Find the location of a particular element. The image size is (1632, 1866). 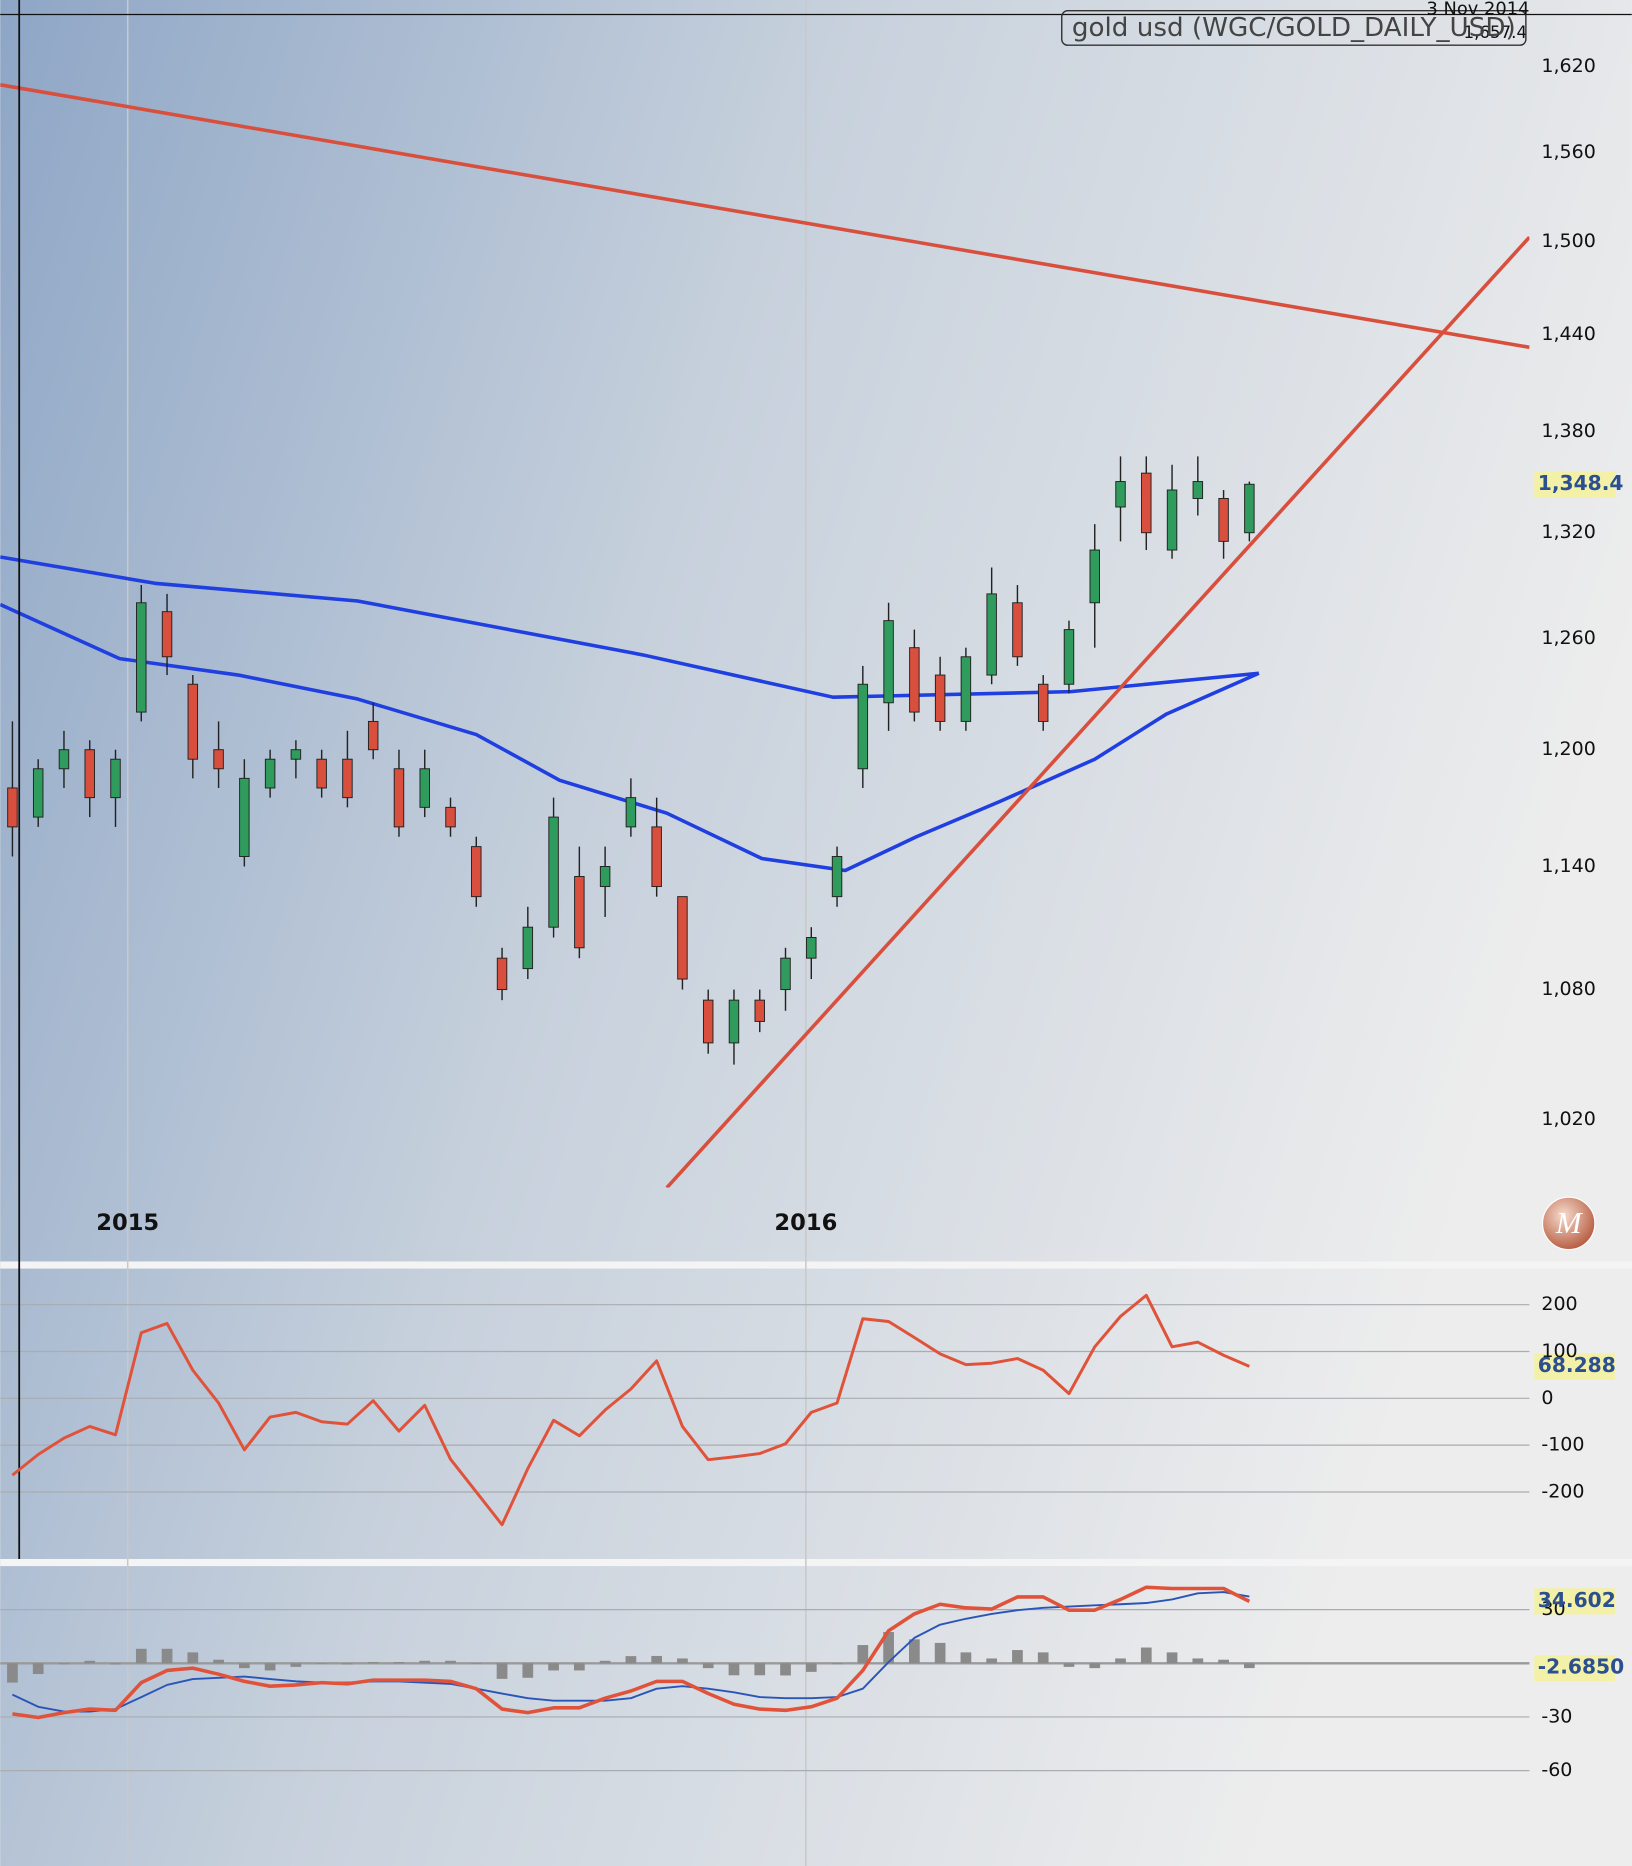

y-tick-label: -60 is located at coordinates (1556, 1770).